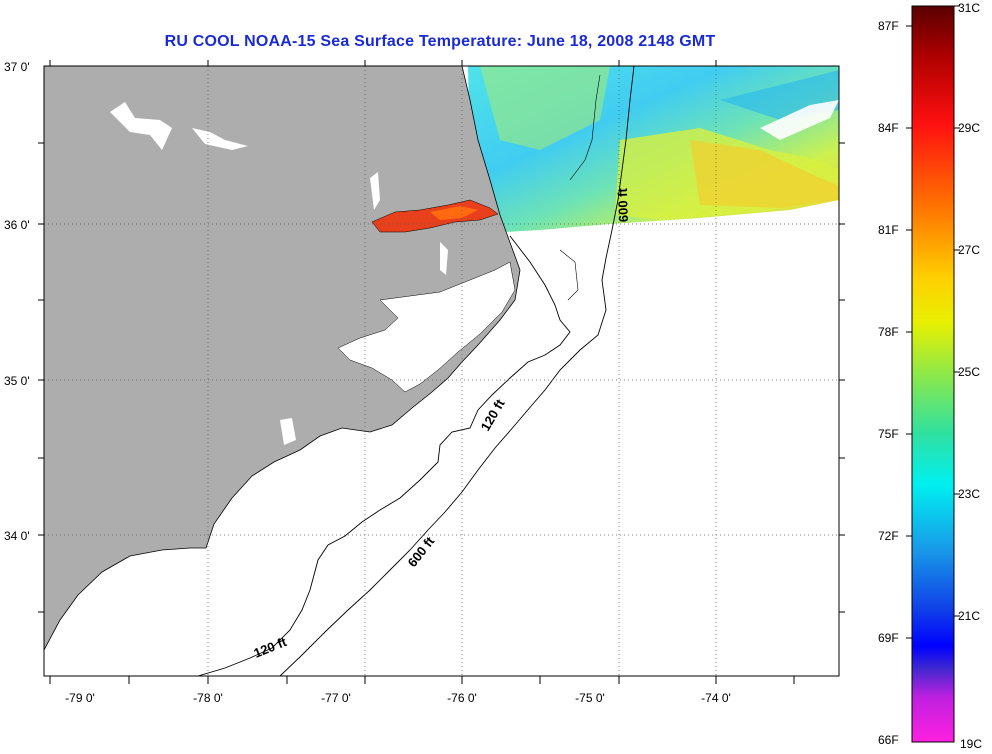 The width and height of the screenshot is (992, 754). I want to click on colorbar-c-label: 23C, so click(969, 494).